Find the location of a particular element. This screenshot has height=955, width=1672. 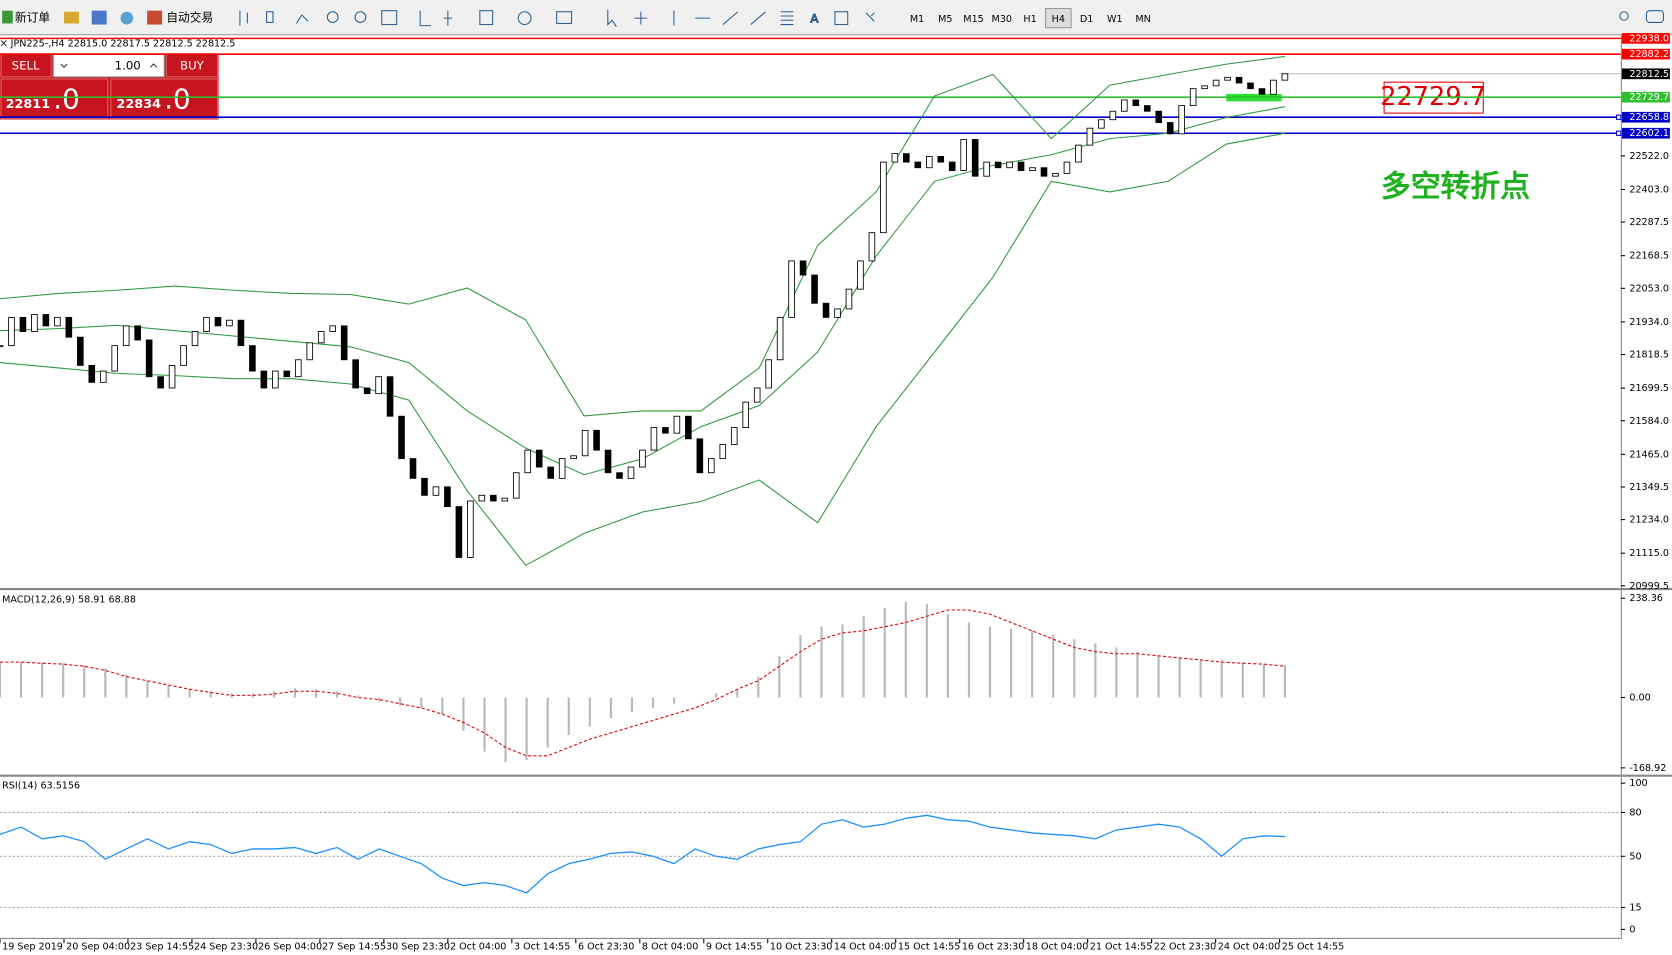

sell-label: SELL is located at coordinates (26, 66).